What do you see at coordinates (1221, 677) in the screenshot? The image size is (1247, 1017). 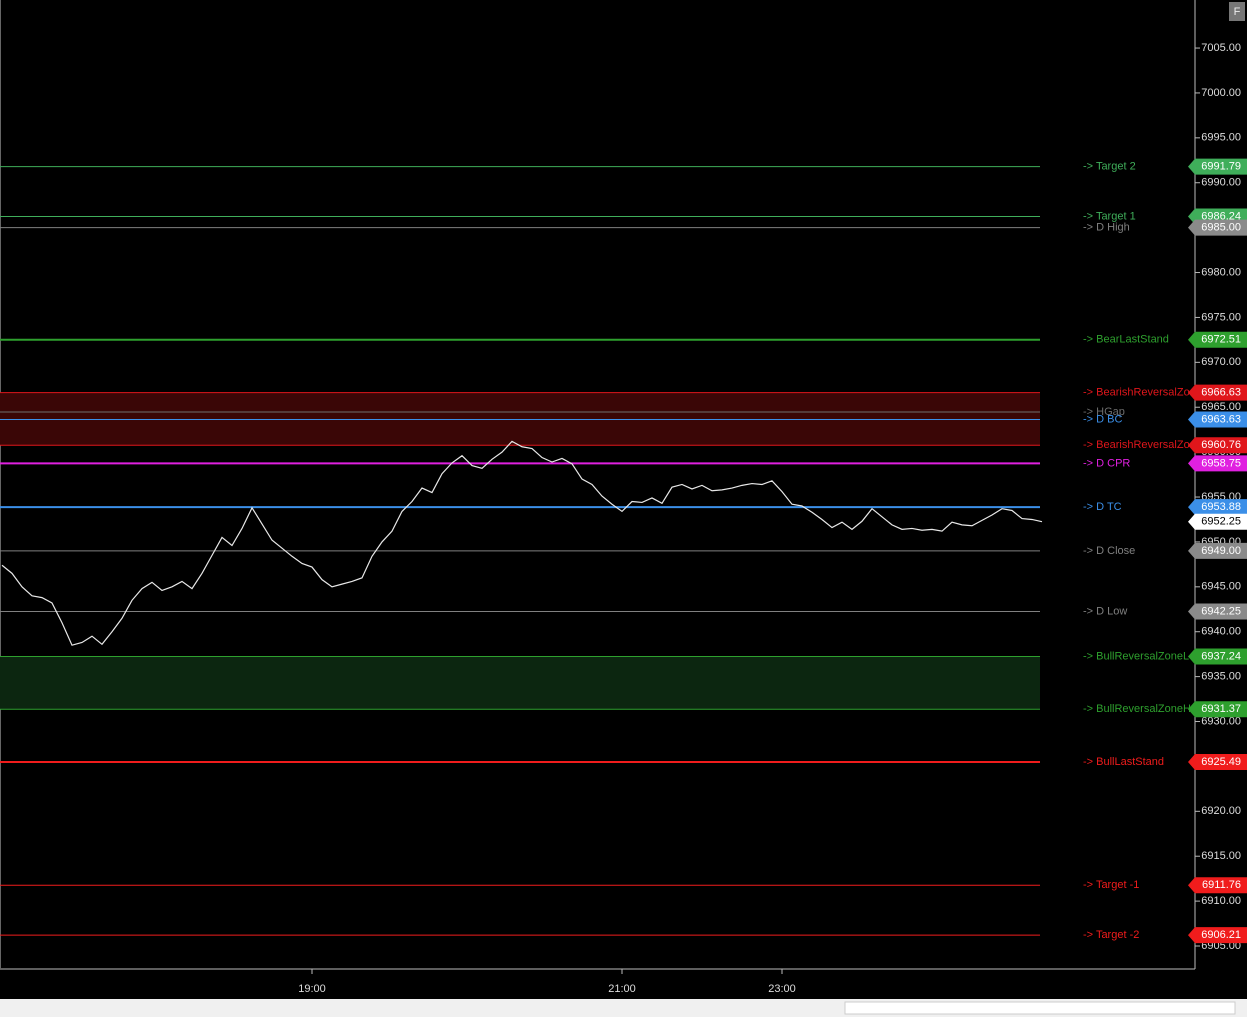 I see `y-tick-label: 6935.00` at bounding box center [1221, 677].